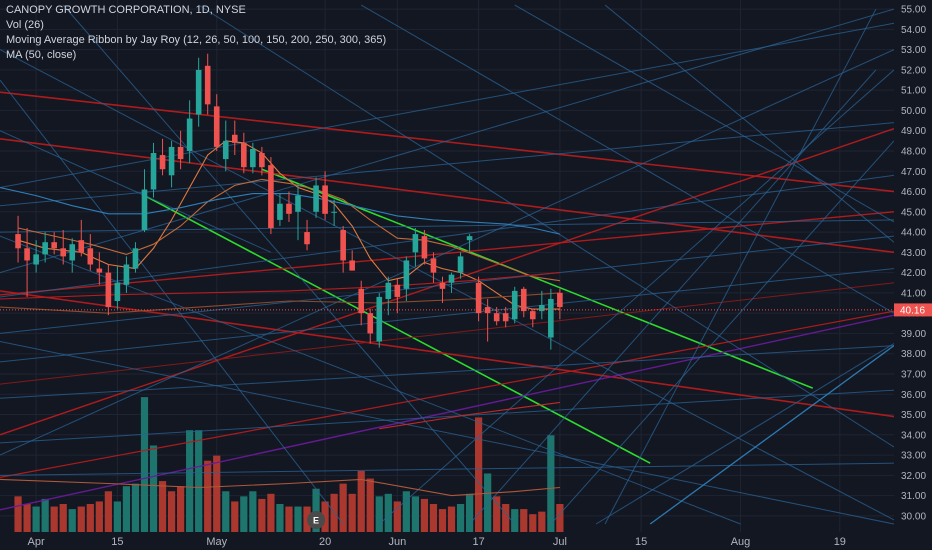 This screenshot has width=932, height=550. What do you see at coordinates (560, 542) in the screenshot?
I see `time-tick-label-6: Jul` at bounding box center [560, 542].